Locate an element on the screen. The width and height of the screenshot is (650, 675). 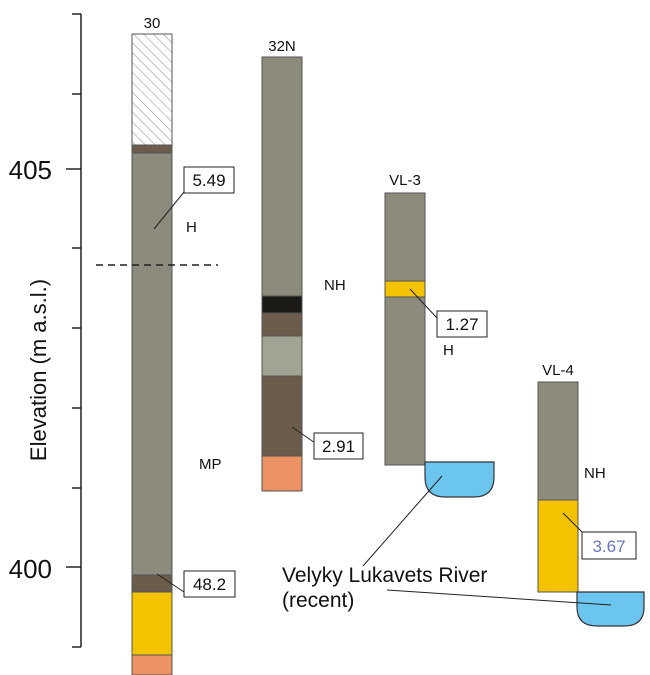
layer-black is located at coordinates (282, 304).